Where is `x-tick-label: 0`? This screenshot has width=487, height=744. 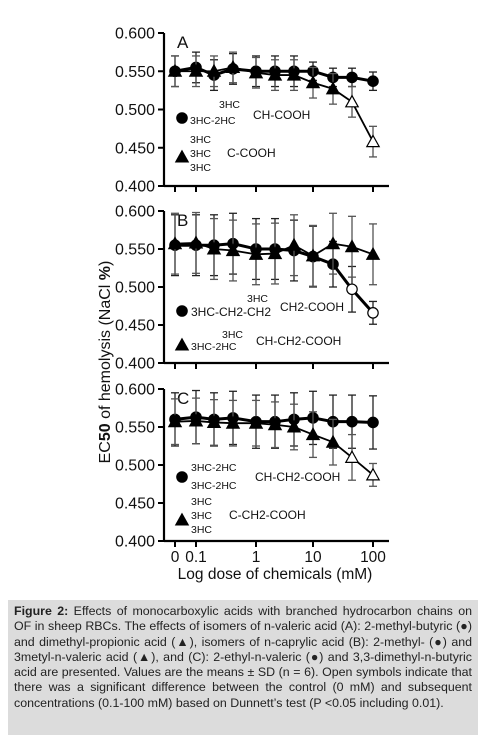
x-tick-label: 0 is located at coordinates (175, 557).